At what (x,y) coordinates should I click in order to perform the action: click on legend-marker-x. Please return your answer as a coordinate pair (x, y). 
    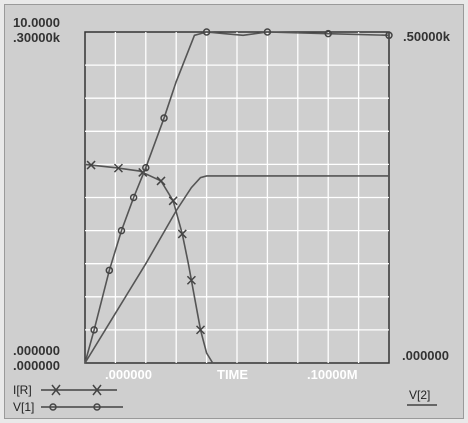
    Looking at the image, I should click on (76, 390).